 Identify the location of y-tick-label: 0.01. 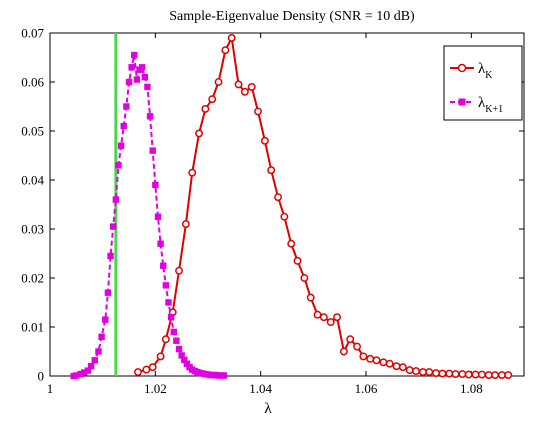
(32, 327).